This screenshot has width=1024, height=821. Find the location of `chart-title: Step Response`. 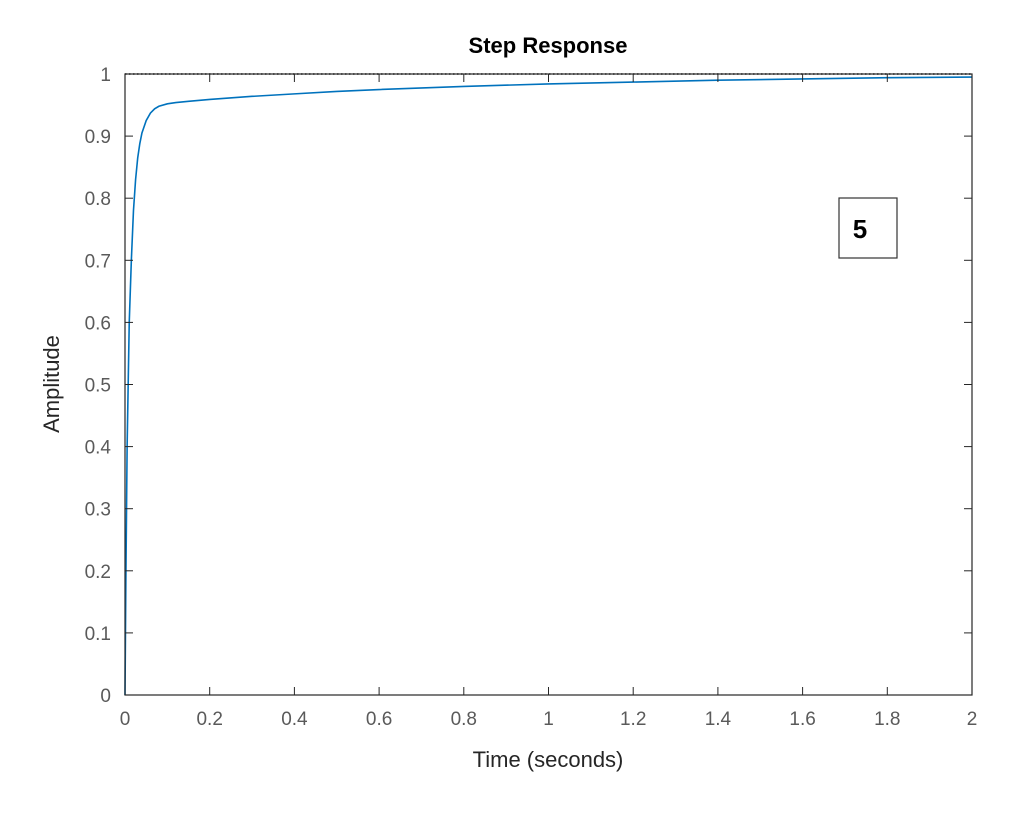

chart-title: Step Response is located at coordinates (548, 45).